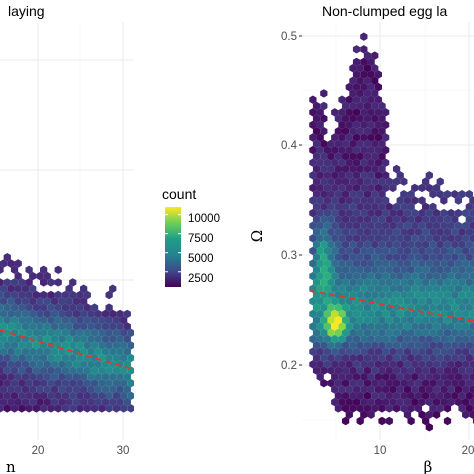  What do you see at coordinates (173, 243) in the screenshot?
I see `legend-ticks` at bounding box center [173, 243].